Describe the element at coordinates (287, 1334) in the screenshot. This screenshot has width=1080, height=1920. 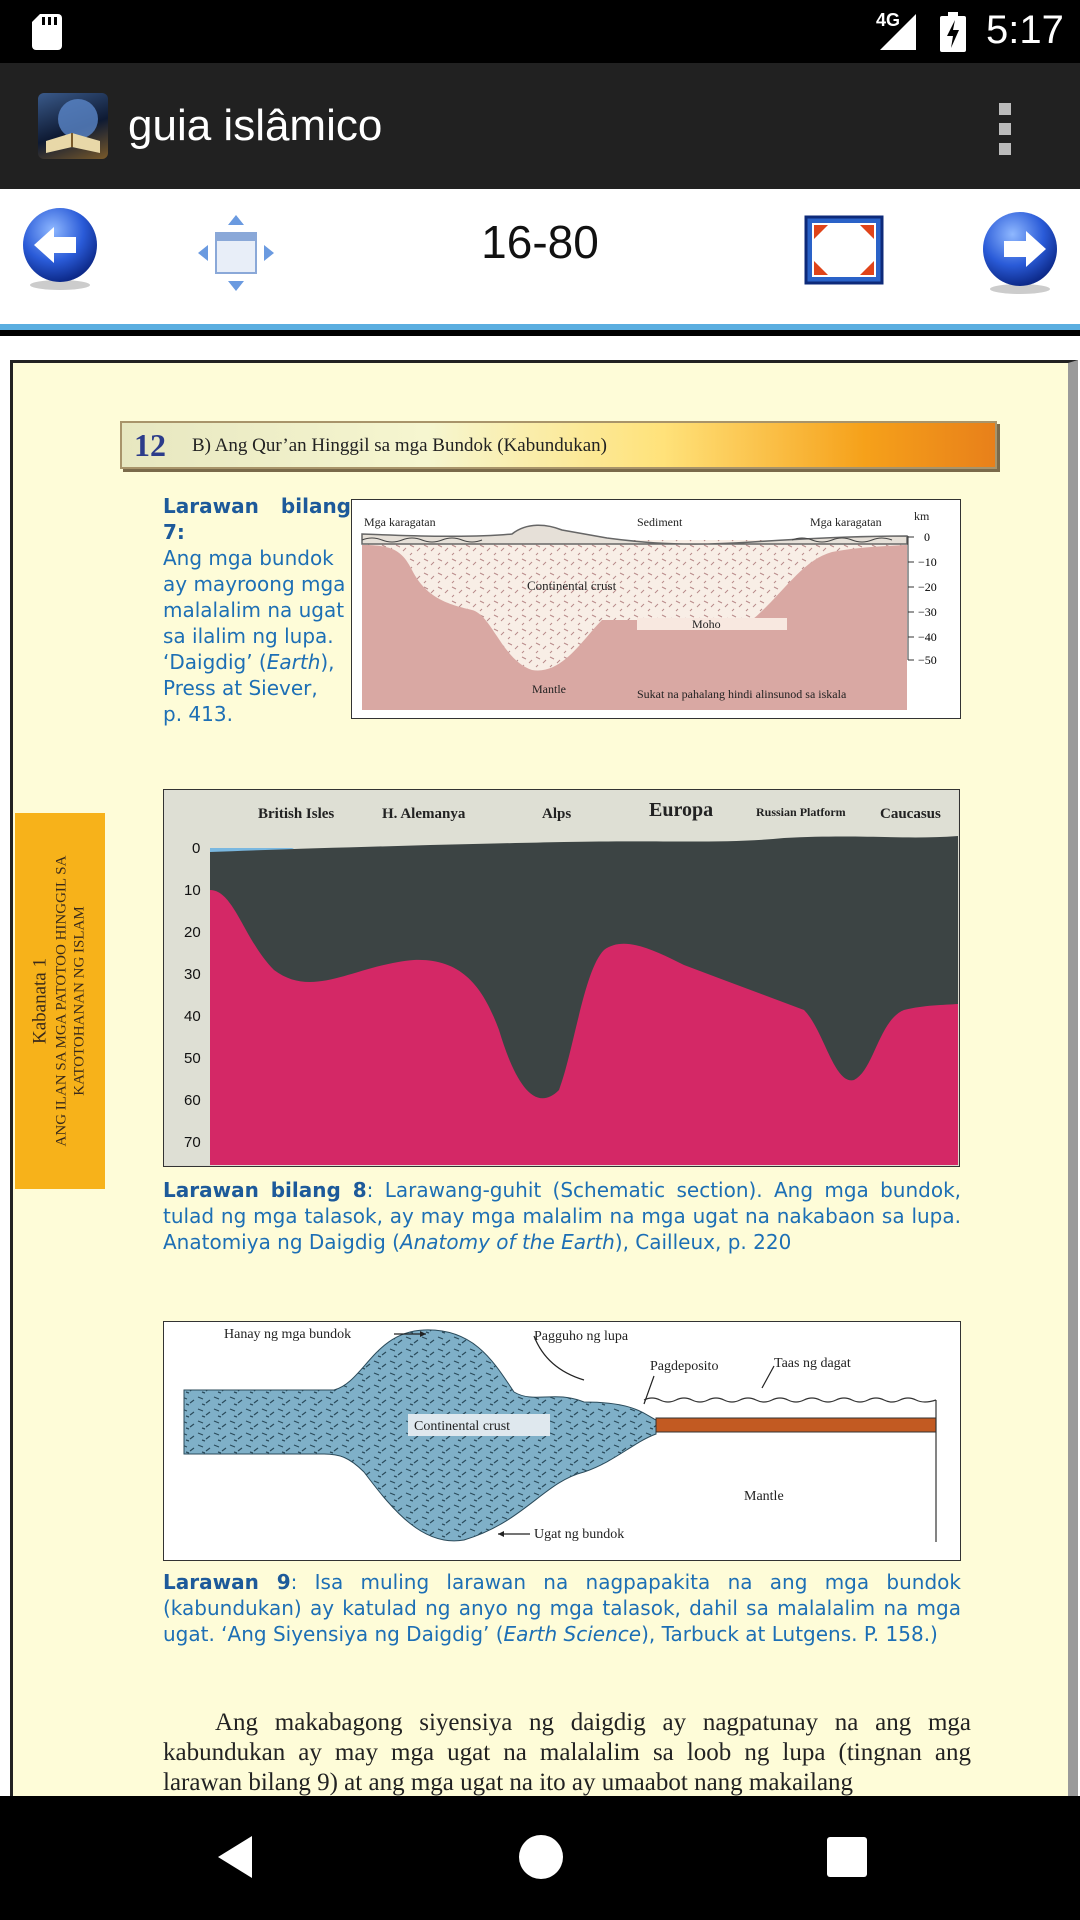
I see `label-range: Hanay ng mga bundok` at that location.